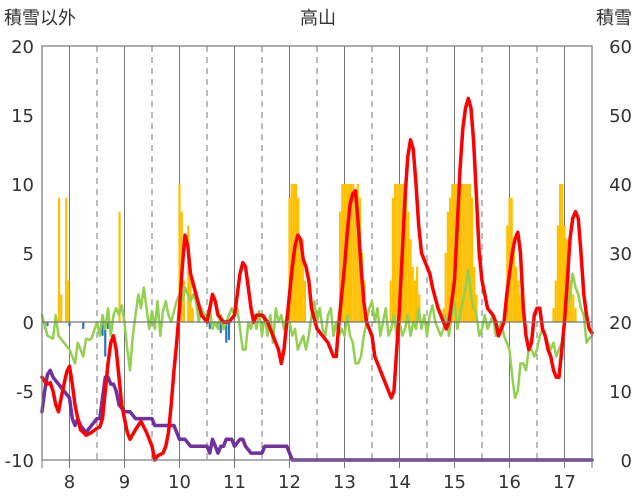  What do you see at coordinates (626, 461) in the screenshot?
I see `y-right-tick-label: 0` at bounding box center [626, 461].